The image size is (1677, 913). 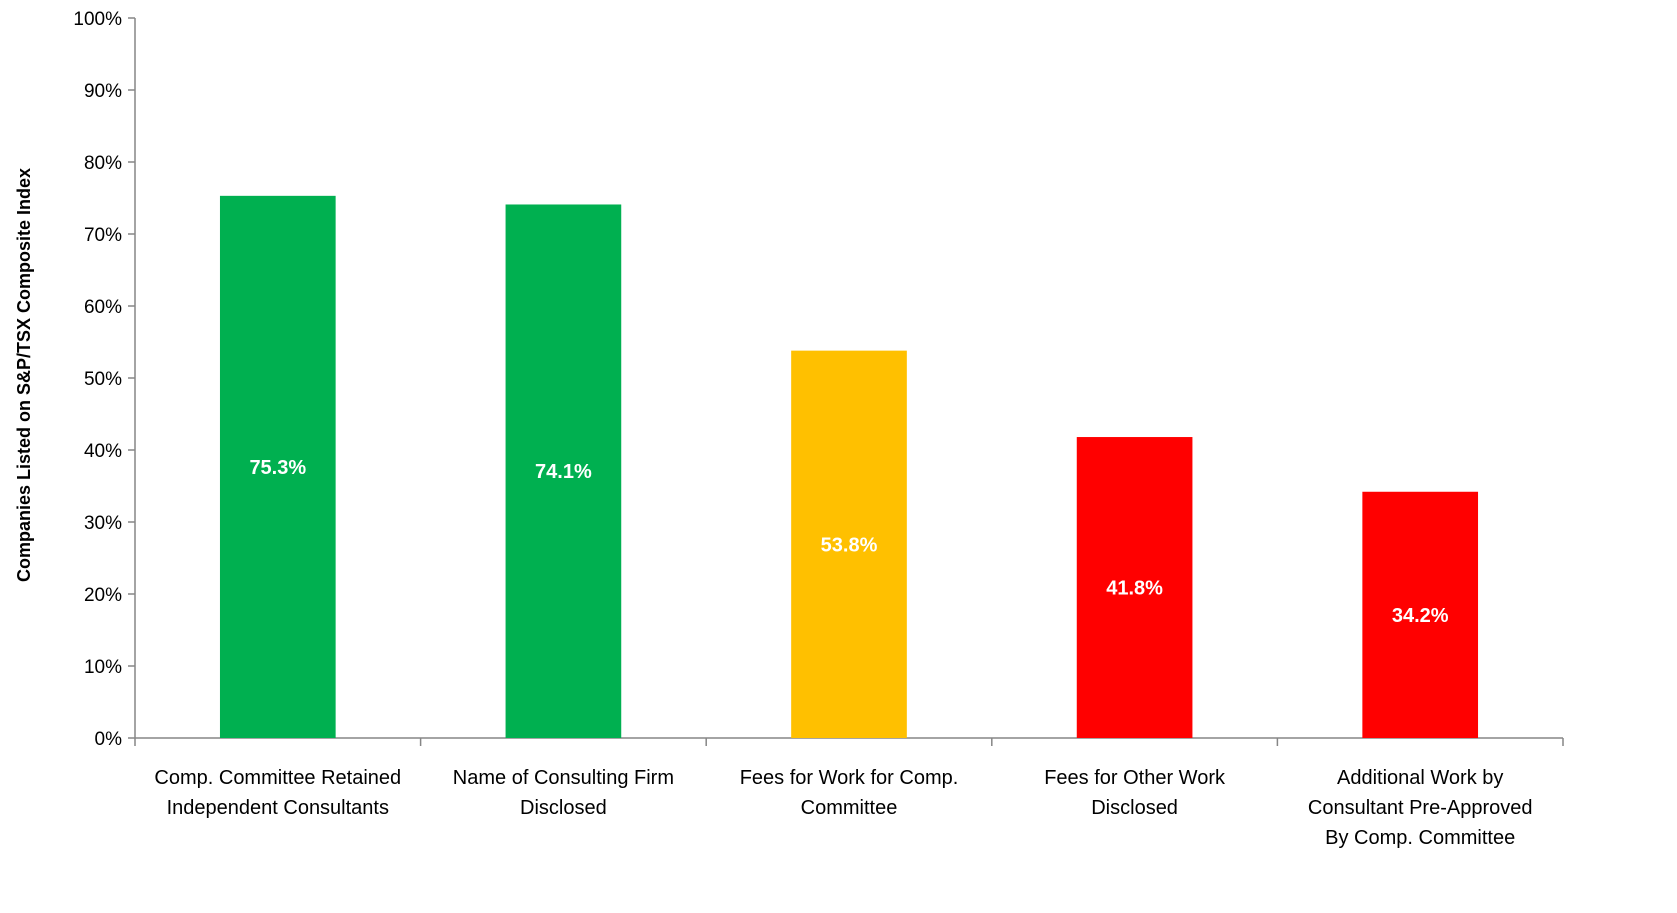 What do you see at coordinates (103, 235) in the screenshot?
I see `y-tick-label: 70%` at bounding box center [103, 235].